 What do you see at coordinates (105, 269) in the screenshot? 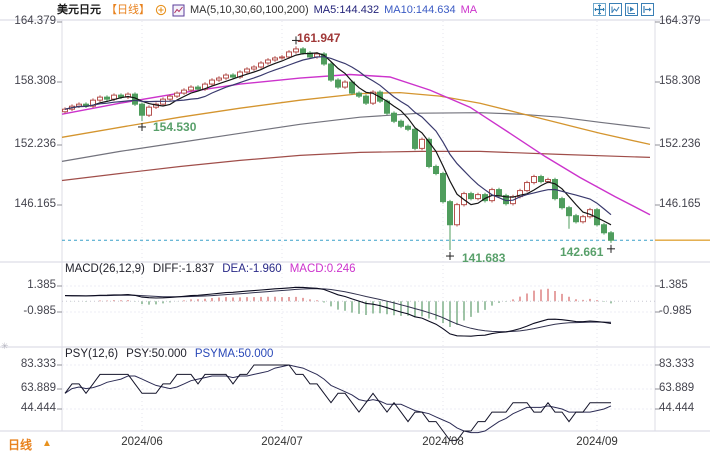
I see `macd-title: MACD(26,12,9)` at bounding box center [105, 269].